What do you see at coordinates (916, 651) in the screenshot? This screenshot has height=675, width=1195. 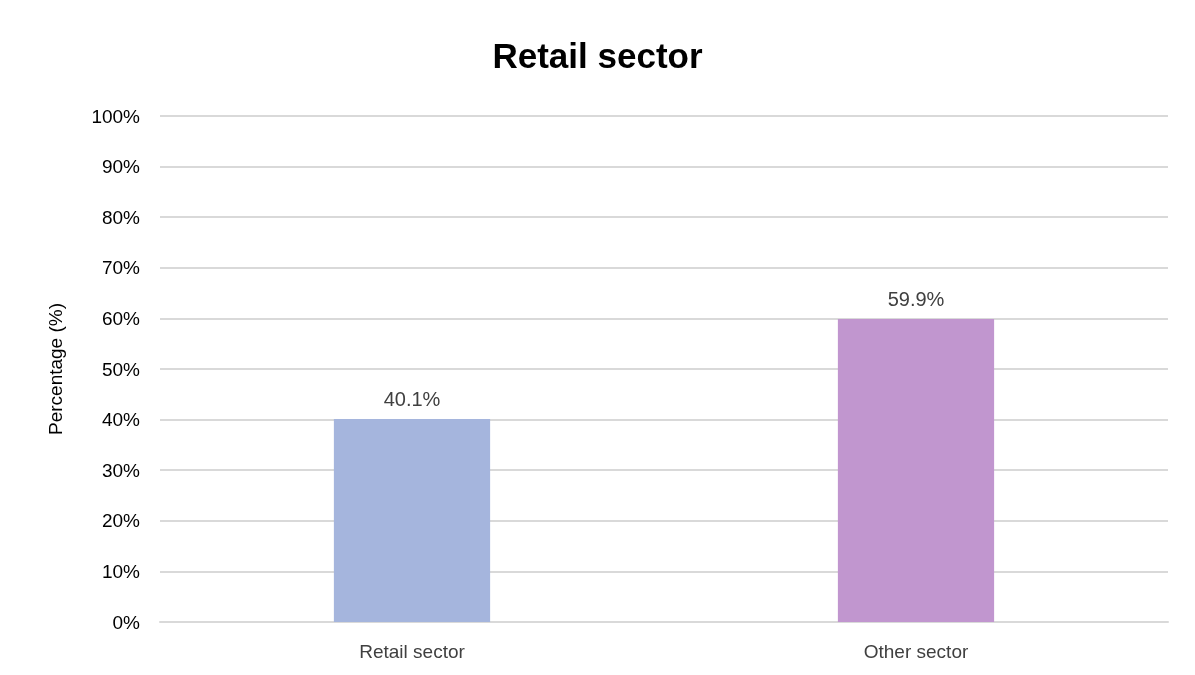 I see `x-tick-label: Other sector` at bounding box center [916, 651].